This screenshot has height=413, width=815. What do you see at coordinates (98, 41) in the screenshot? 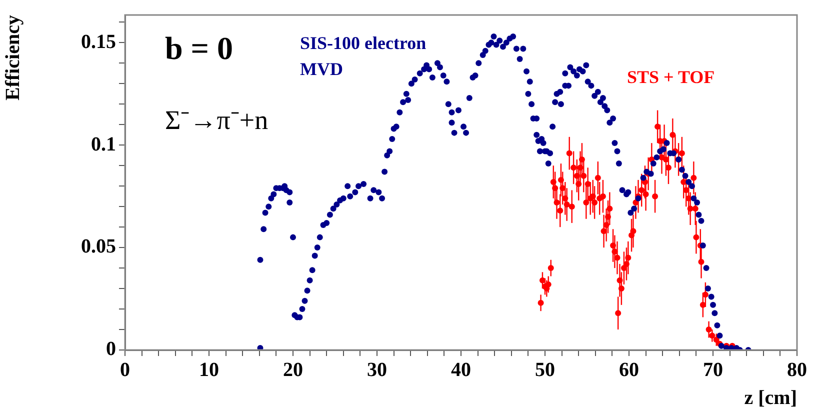
I see `y-tick-label: 0.15` at bounding box center [98, 41].